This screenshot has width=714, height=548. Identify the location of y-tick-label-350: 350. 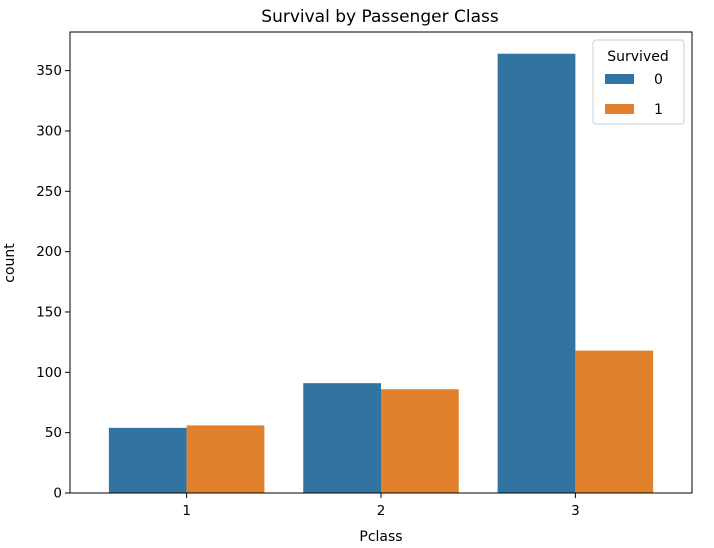
(49, 71).